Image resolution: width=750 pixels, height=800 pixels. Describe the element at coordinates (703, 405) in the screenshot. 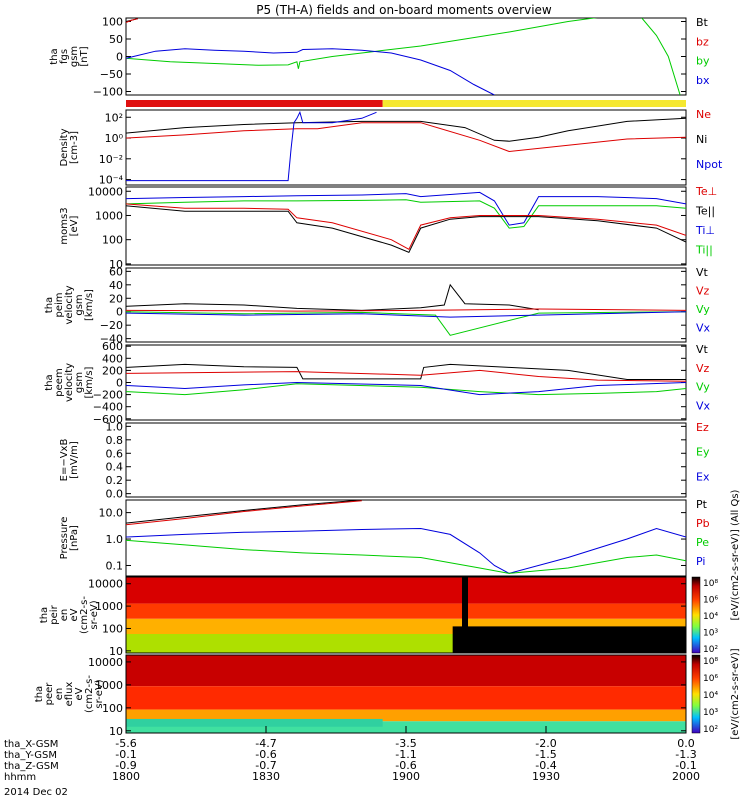

I see `legend-entry: Vx` at that location.